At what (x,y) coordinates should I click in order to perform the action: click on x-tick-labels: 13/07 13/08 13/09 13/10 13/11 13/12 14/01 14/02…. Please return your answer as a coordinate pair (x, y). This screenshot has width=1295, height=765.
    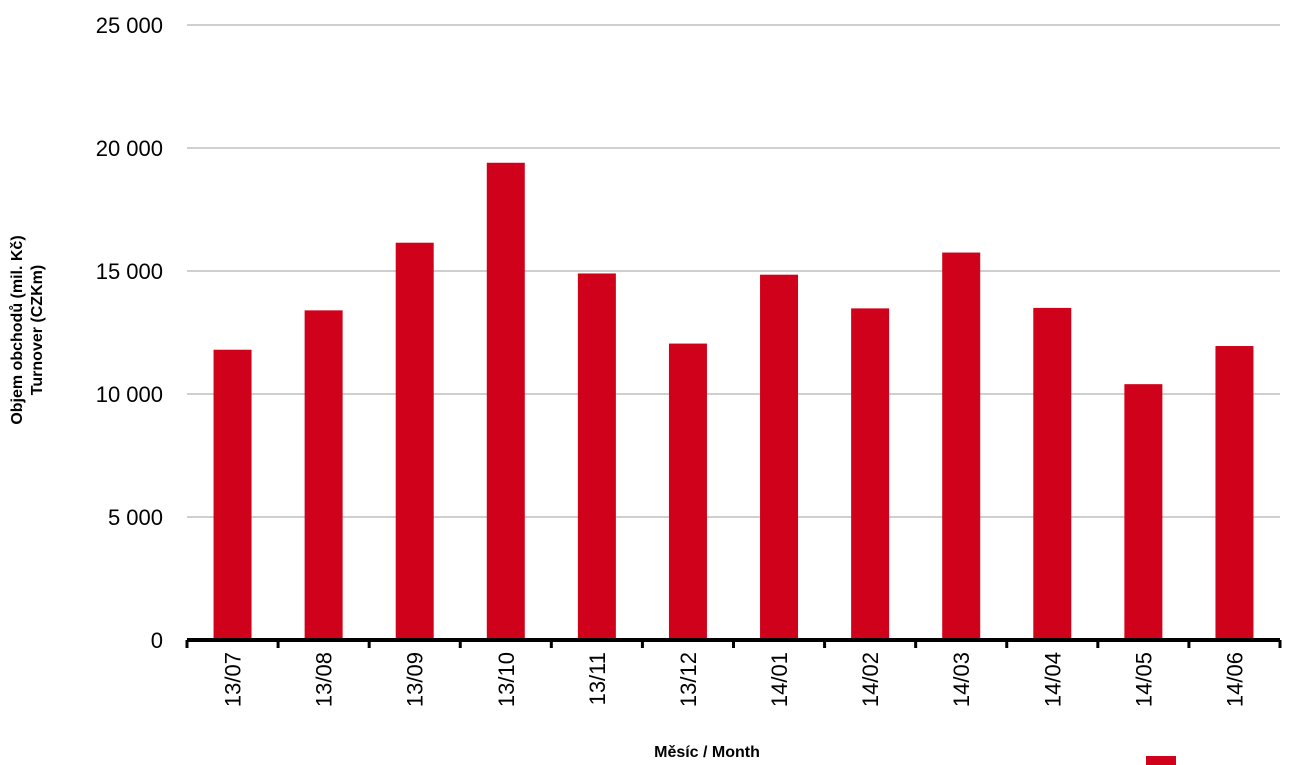
    Looking at the image, I should click on (734, 679).